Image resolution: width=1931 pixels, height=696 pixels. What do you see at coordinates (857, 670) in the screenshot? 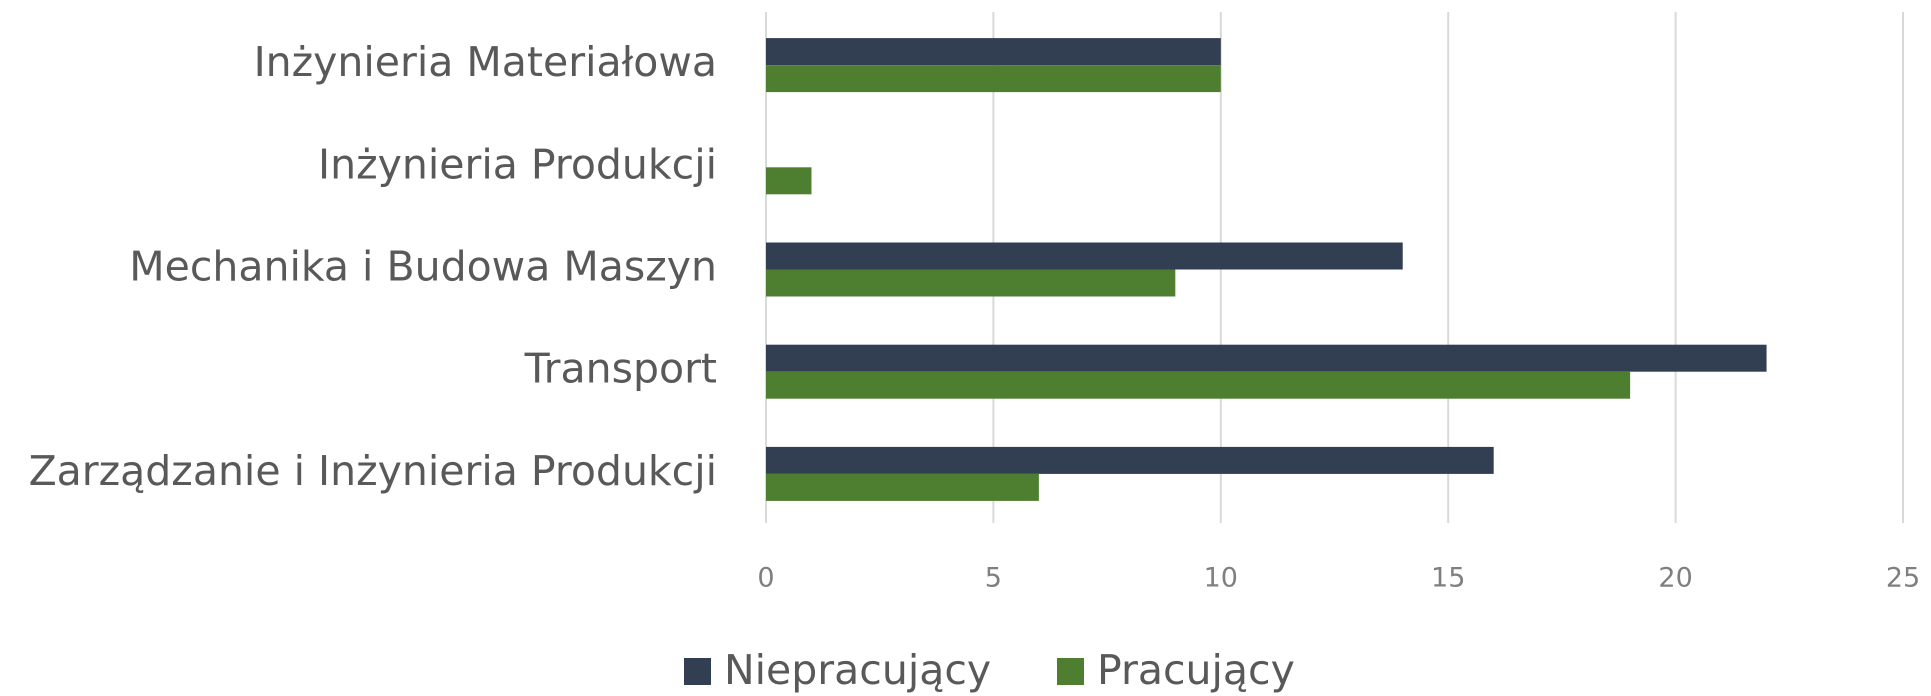
I see `legend-label: Niepracujący` at bounding box center [857, 670].